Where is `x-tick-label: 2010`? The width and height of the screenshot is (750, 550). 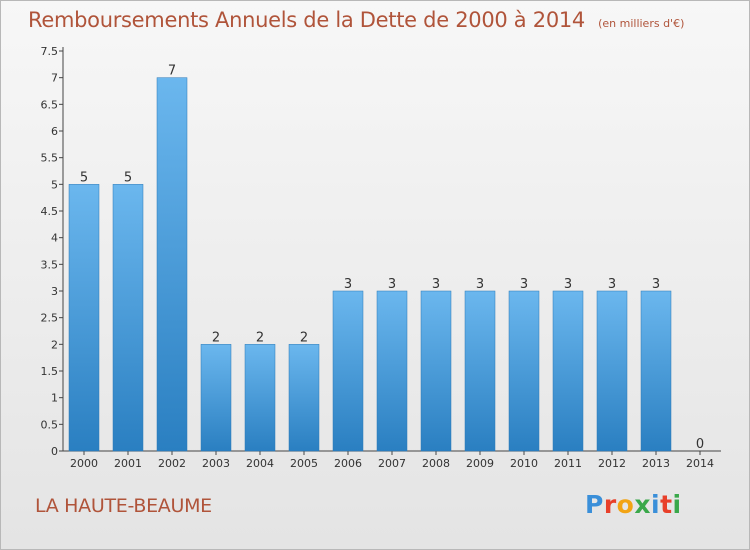
x-tick-label: 2010 is located at coordinates (524, 463).